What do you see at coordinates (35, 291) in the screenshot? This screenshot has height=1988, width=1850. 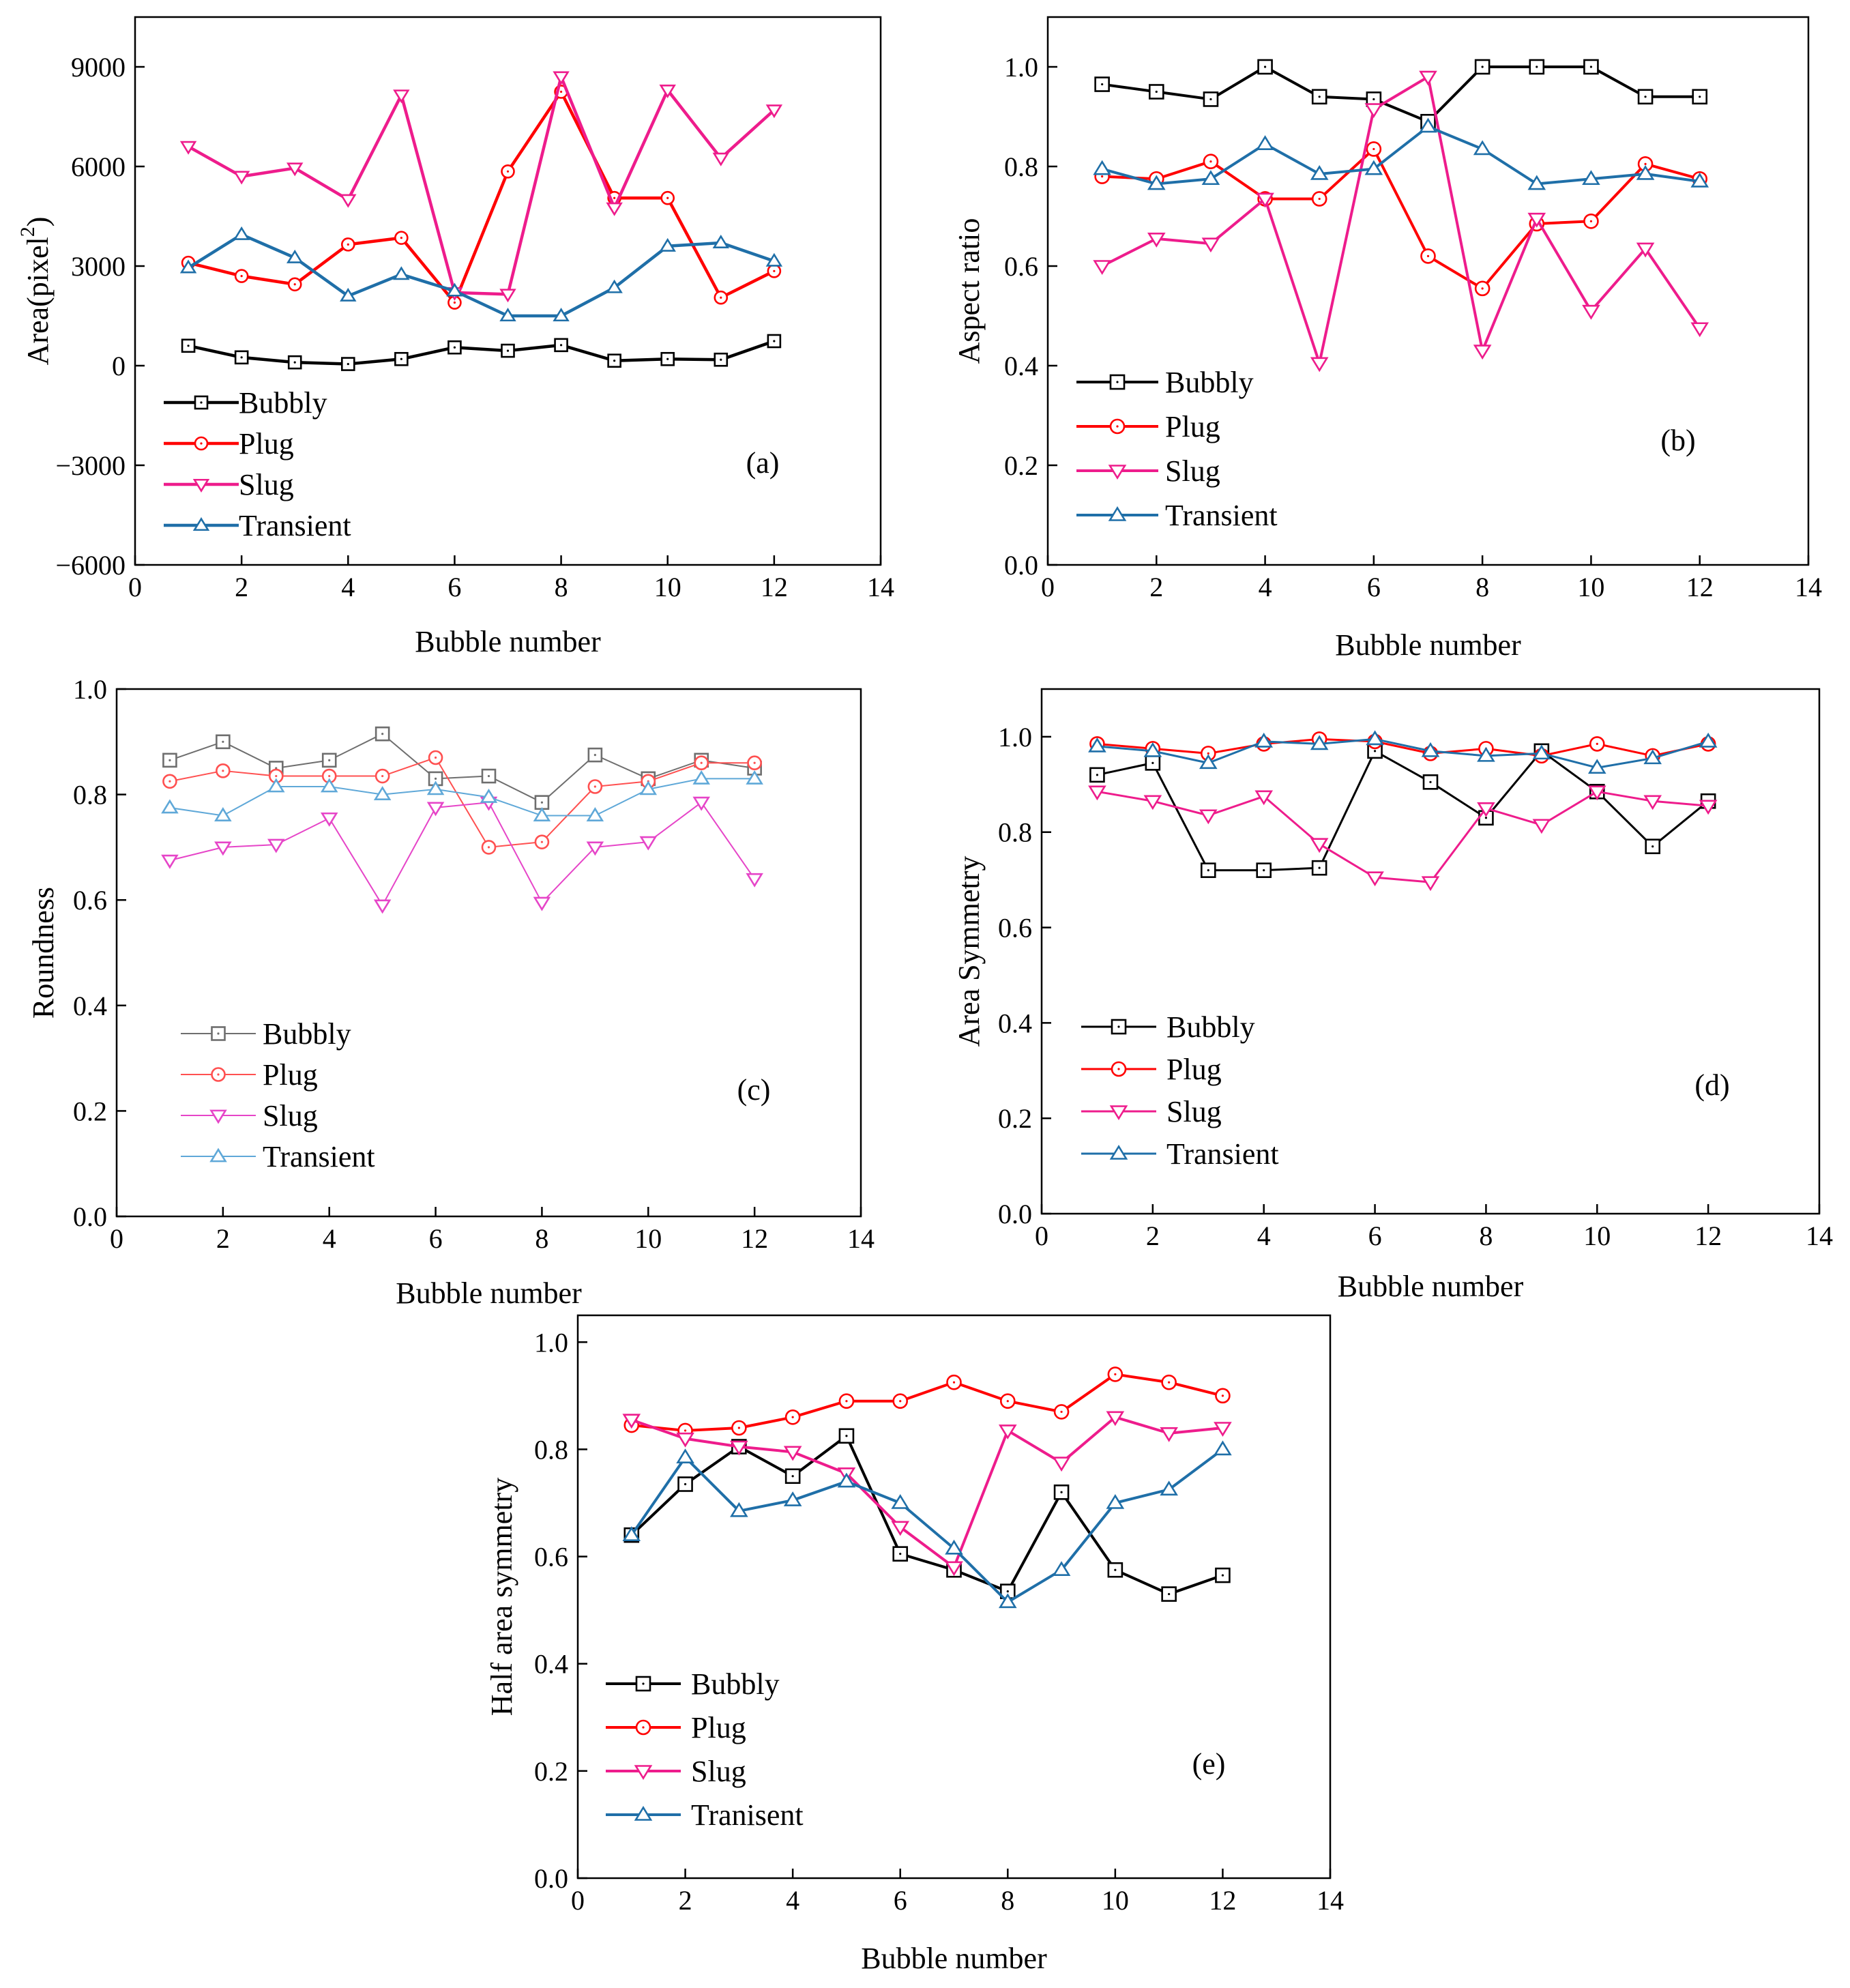 I see `y-axis-title: Area(pixel2)` at bounding box center [35, 291].